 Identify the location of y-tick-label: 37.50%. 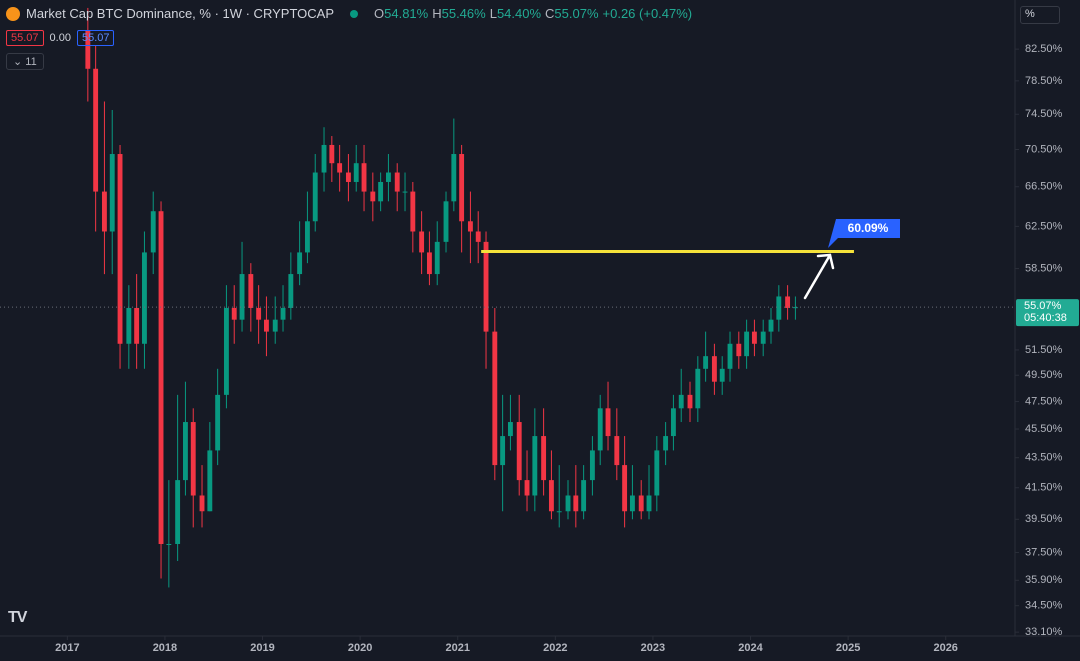
(1044, 552).